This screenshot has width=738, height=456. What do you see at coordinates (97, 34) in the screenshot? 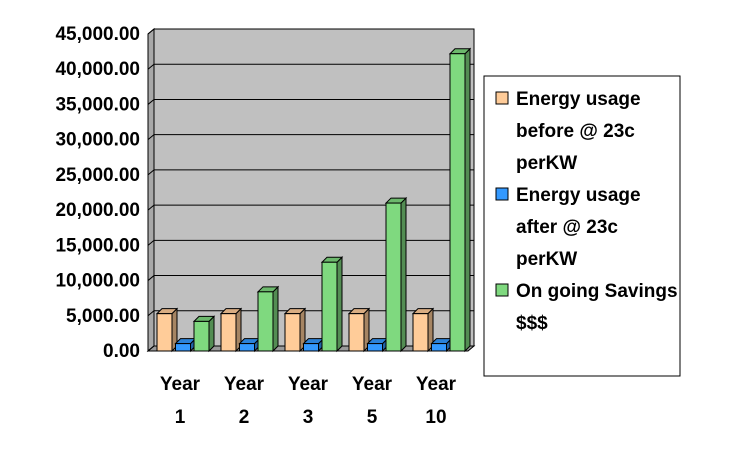
I see `y-tick-label: 45,000.00` at bounding box center [97, 34].